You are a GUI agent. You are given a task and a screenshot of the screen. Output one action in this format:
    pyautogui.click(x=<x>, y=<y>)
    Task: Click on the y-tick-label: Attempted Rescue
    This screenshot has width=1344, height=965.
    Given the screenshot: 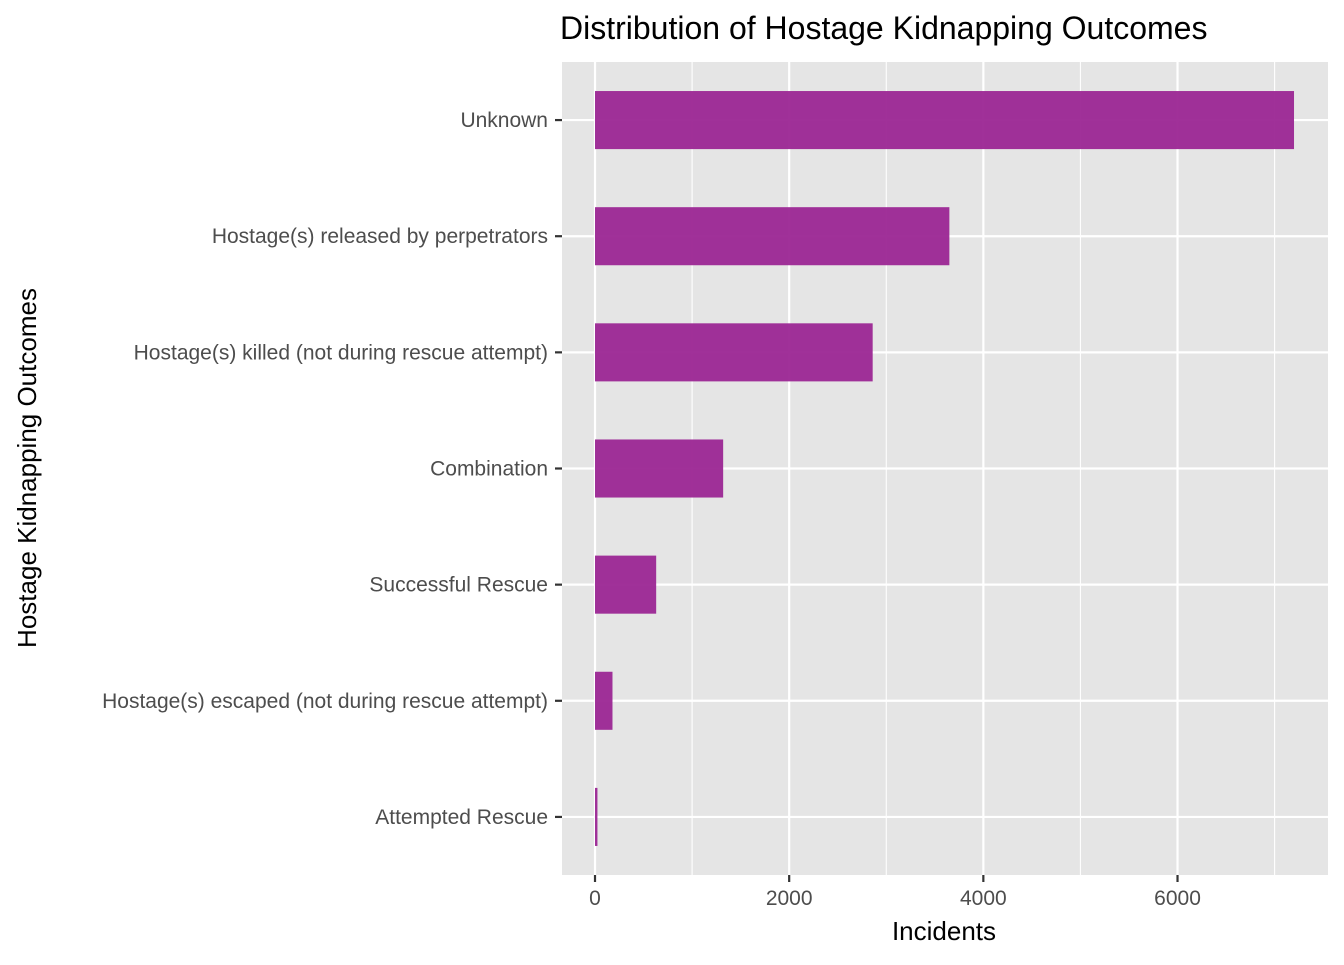 What is the action you would take?
    pyautogui.click(x=461, y=817)
    